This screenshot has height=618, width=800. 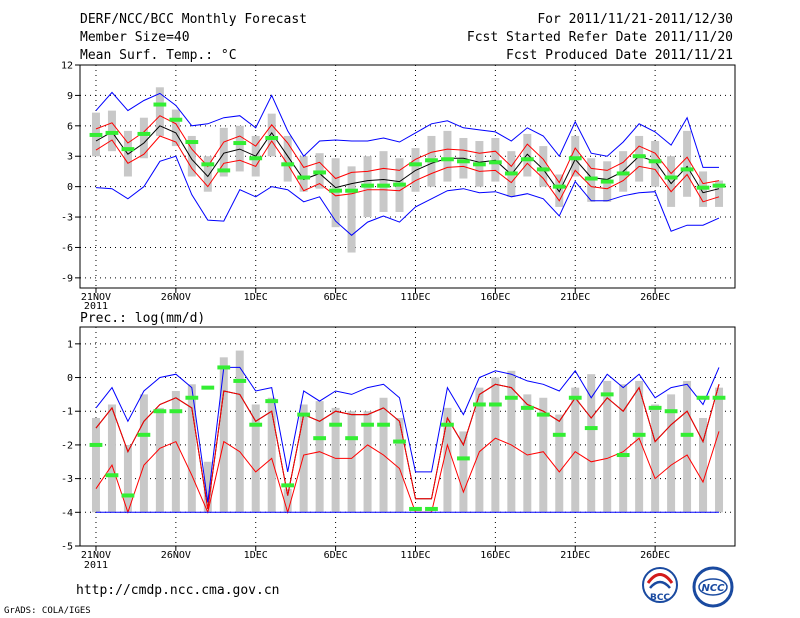 I want to click on y-tick-label: 3, so click(x=70, y=157).